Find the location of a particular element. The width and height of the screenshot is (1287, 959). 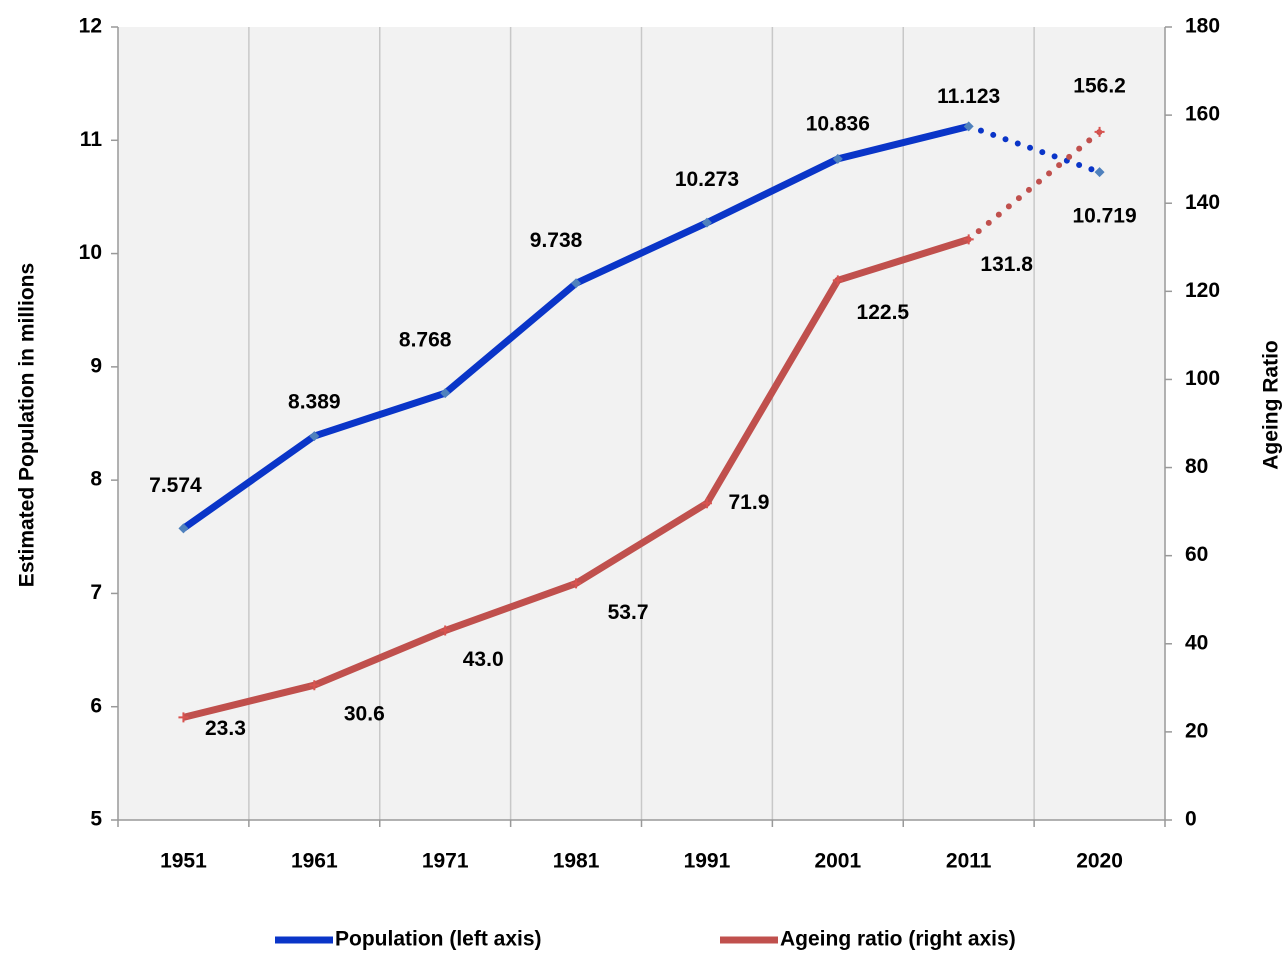

y-tick-label: 9 is located at coordinates (96, 365).